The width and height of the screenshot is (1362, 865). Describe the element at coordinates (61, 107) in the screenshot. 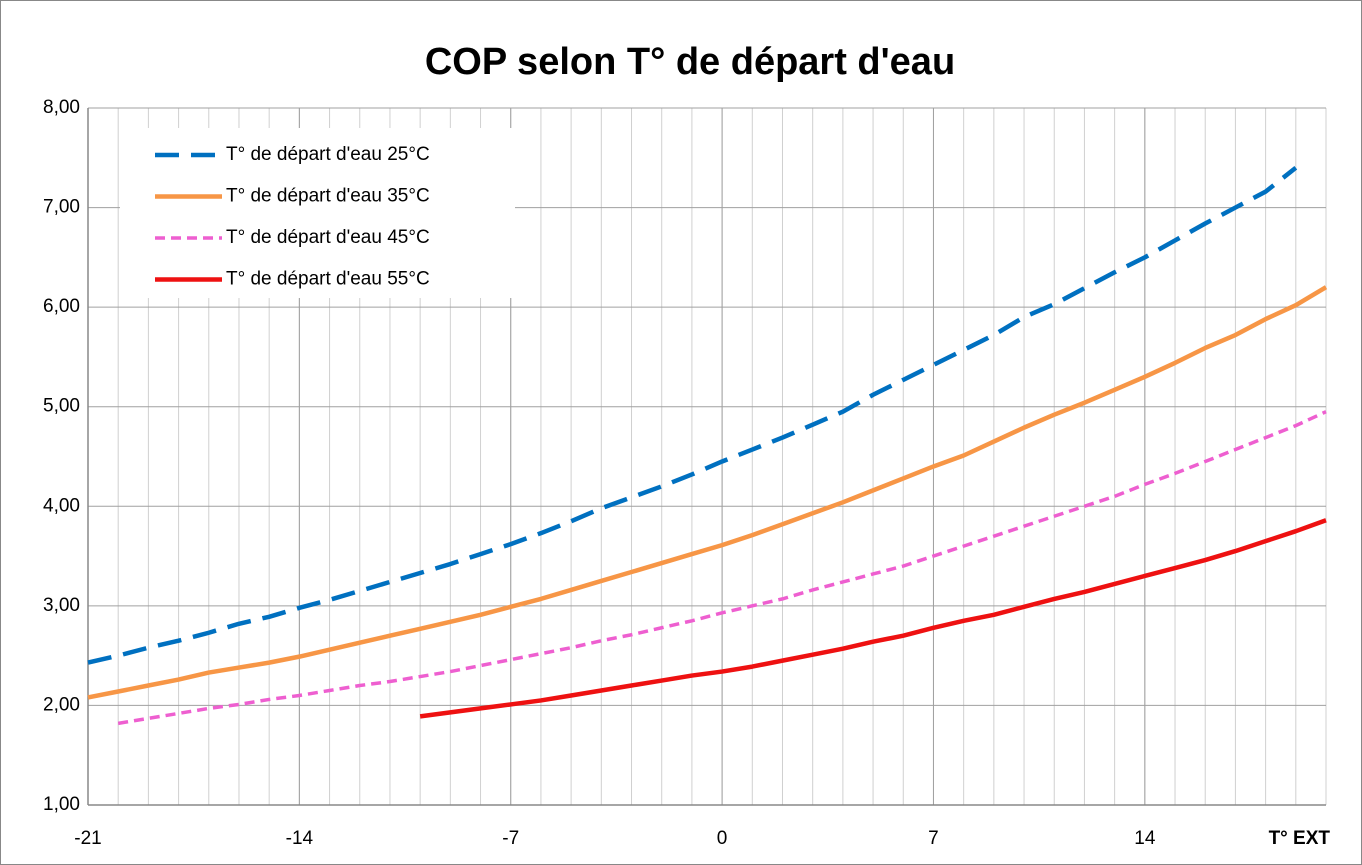

I see `y-tick-label: 8,00` at that location.